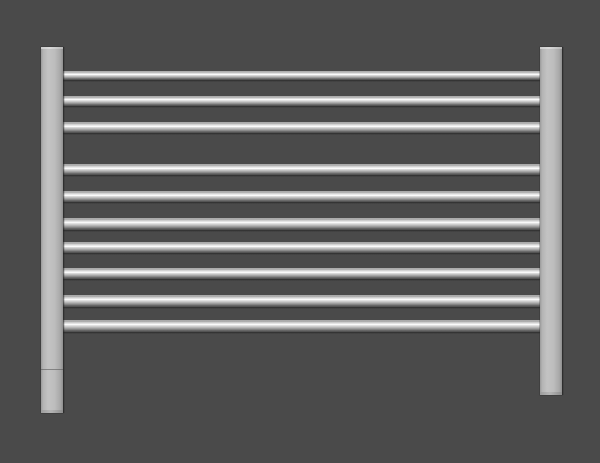 The height and width of the screenshot is (463, 600). What do you see at coordinates (53, 230) in the screenshot?
I see `left-post` at bounding box center [53, 230].